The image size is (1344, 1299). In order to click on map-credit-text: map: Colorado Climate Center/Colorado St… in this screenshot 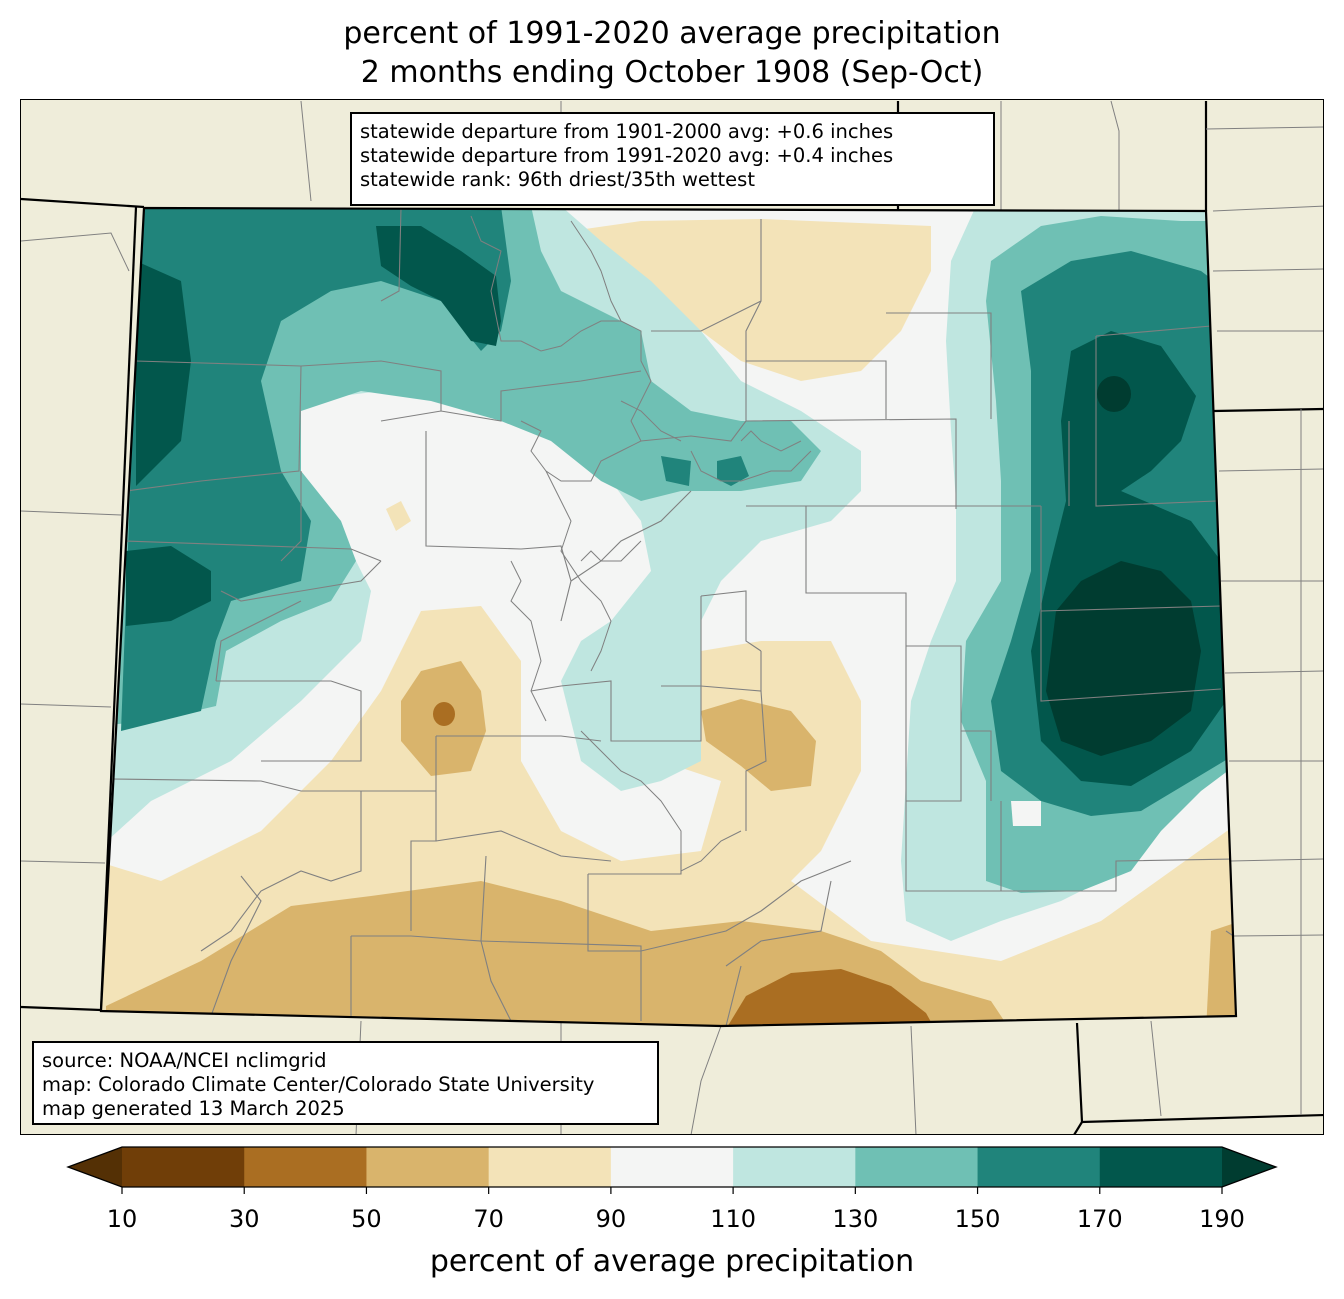, I will do `click(318, 1084)`.